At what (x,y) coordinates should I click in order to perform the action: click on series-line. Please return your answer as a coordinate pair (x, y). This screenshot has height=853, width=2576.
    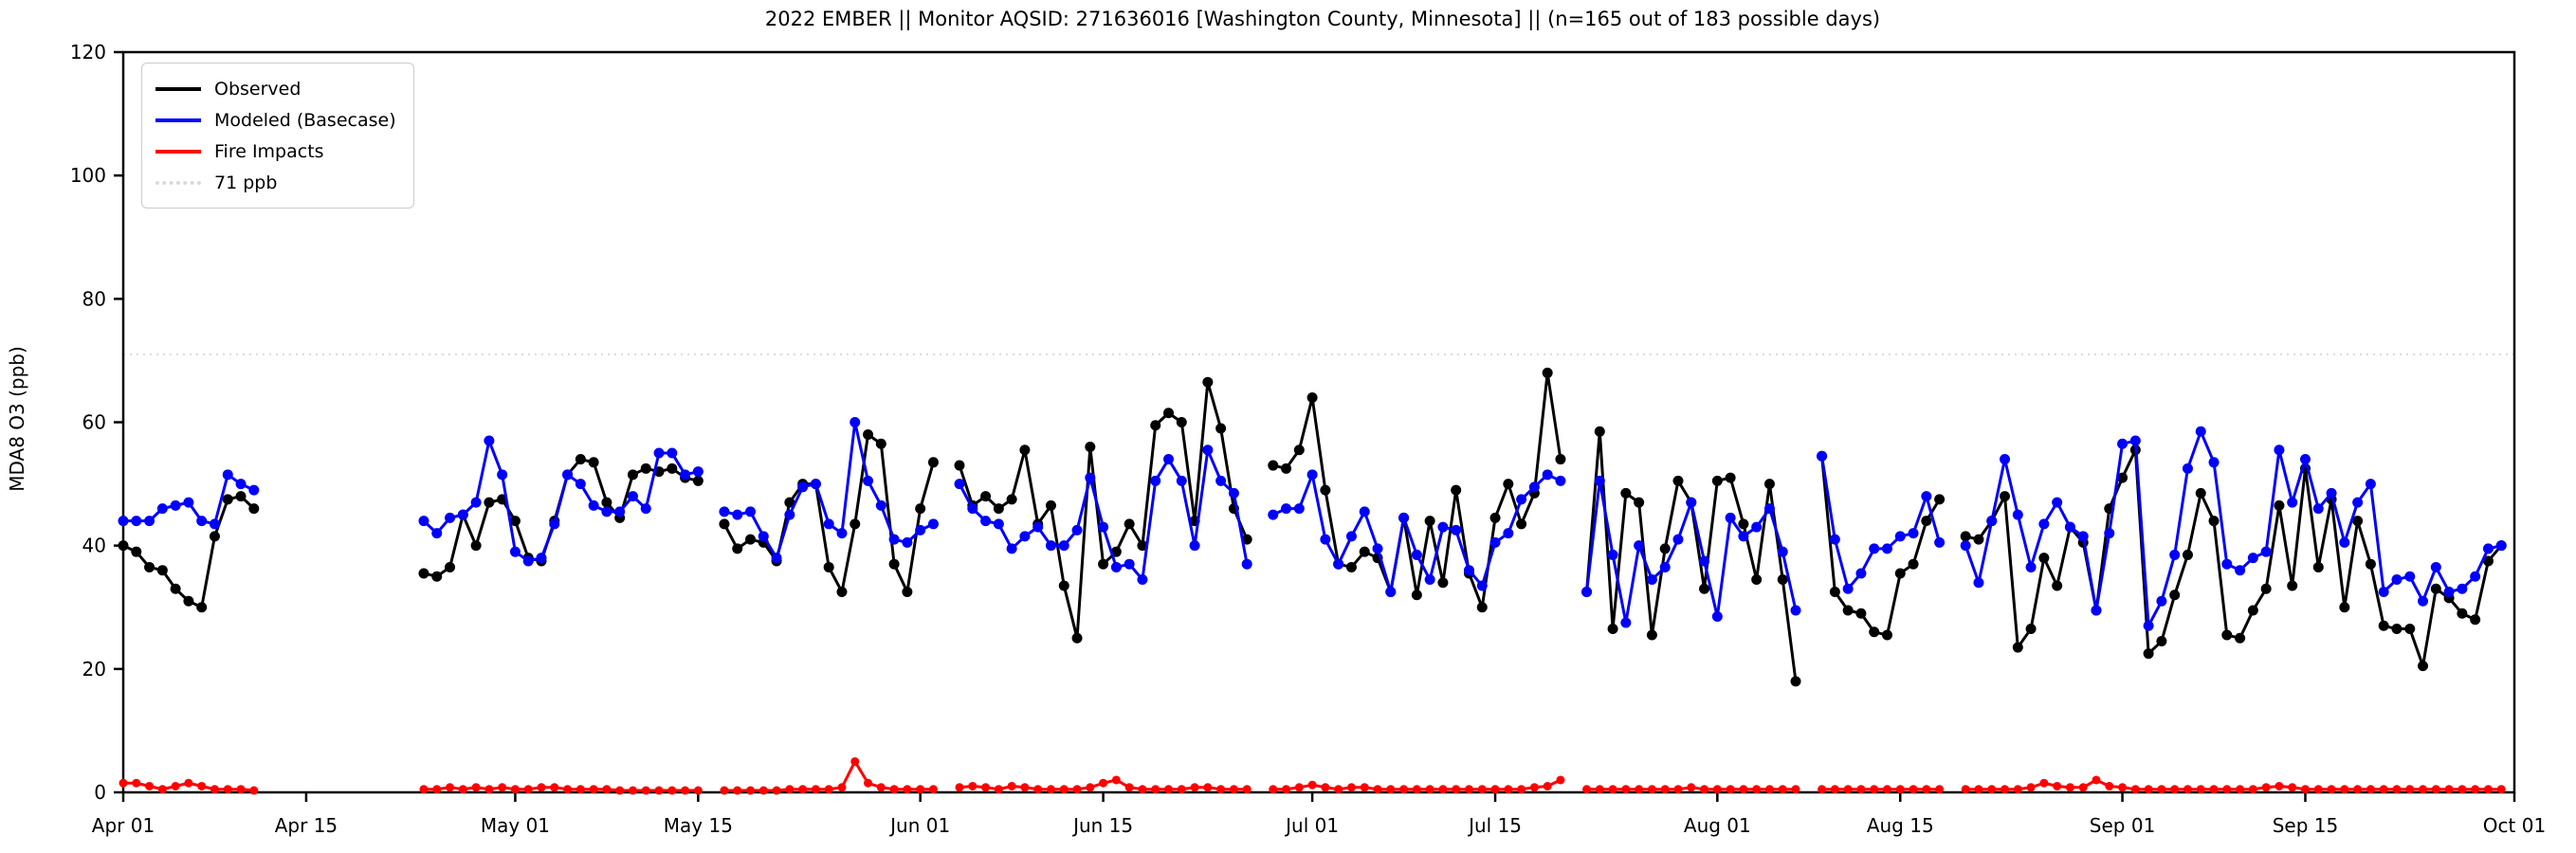
    Looking at the image, I should click on (561, 789).